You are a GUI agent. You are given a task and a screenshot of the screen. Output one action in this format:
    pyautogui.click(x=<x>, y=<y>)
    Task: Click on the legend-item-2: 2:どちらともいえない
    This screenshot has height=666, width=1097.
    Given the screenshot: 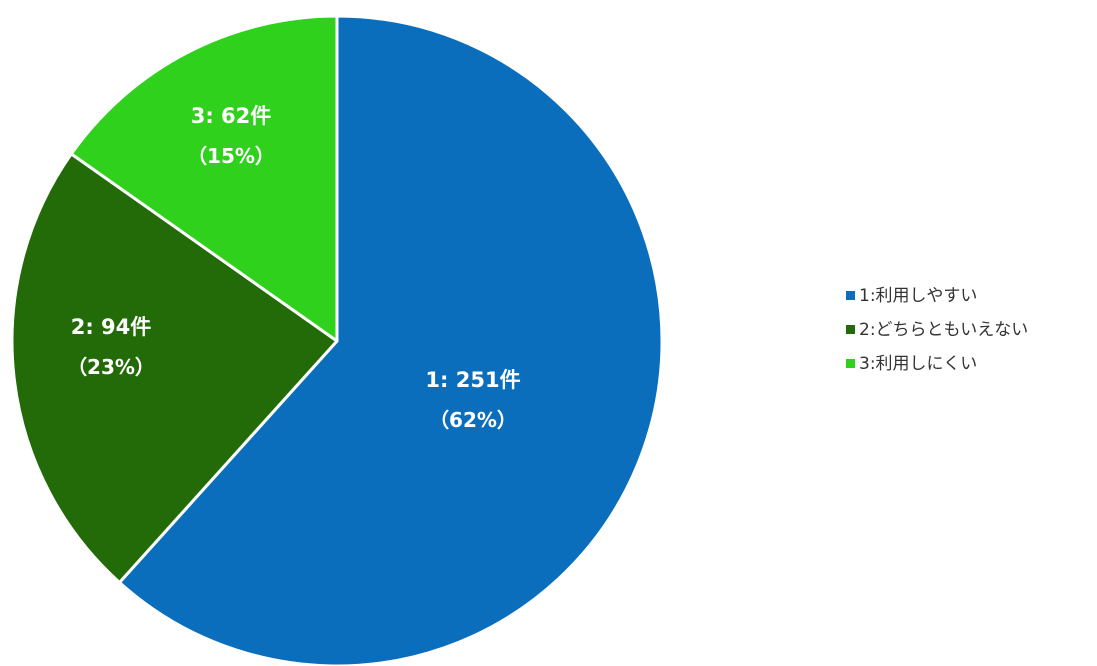 What is the action you would take?
    pyautogui.click(x=937, y=327)
    